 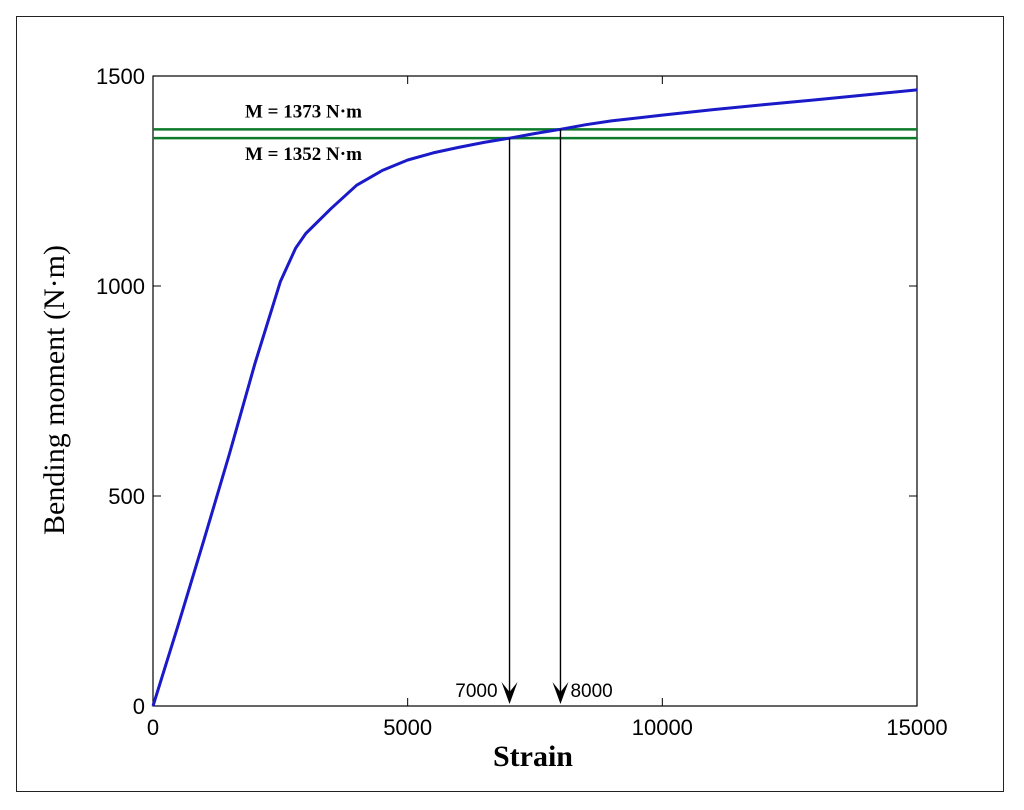 I want to click on hline-label-1373: M = 1373 N·m, so click(x=303, y=111).